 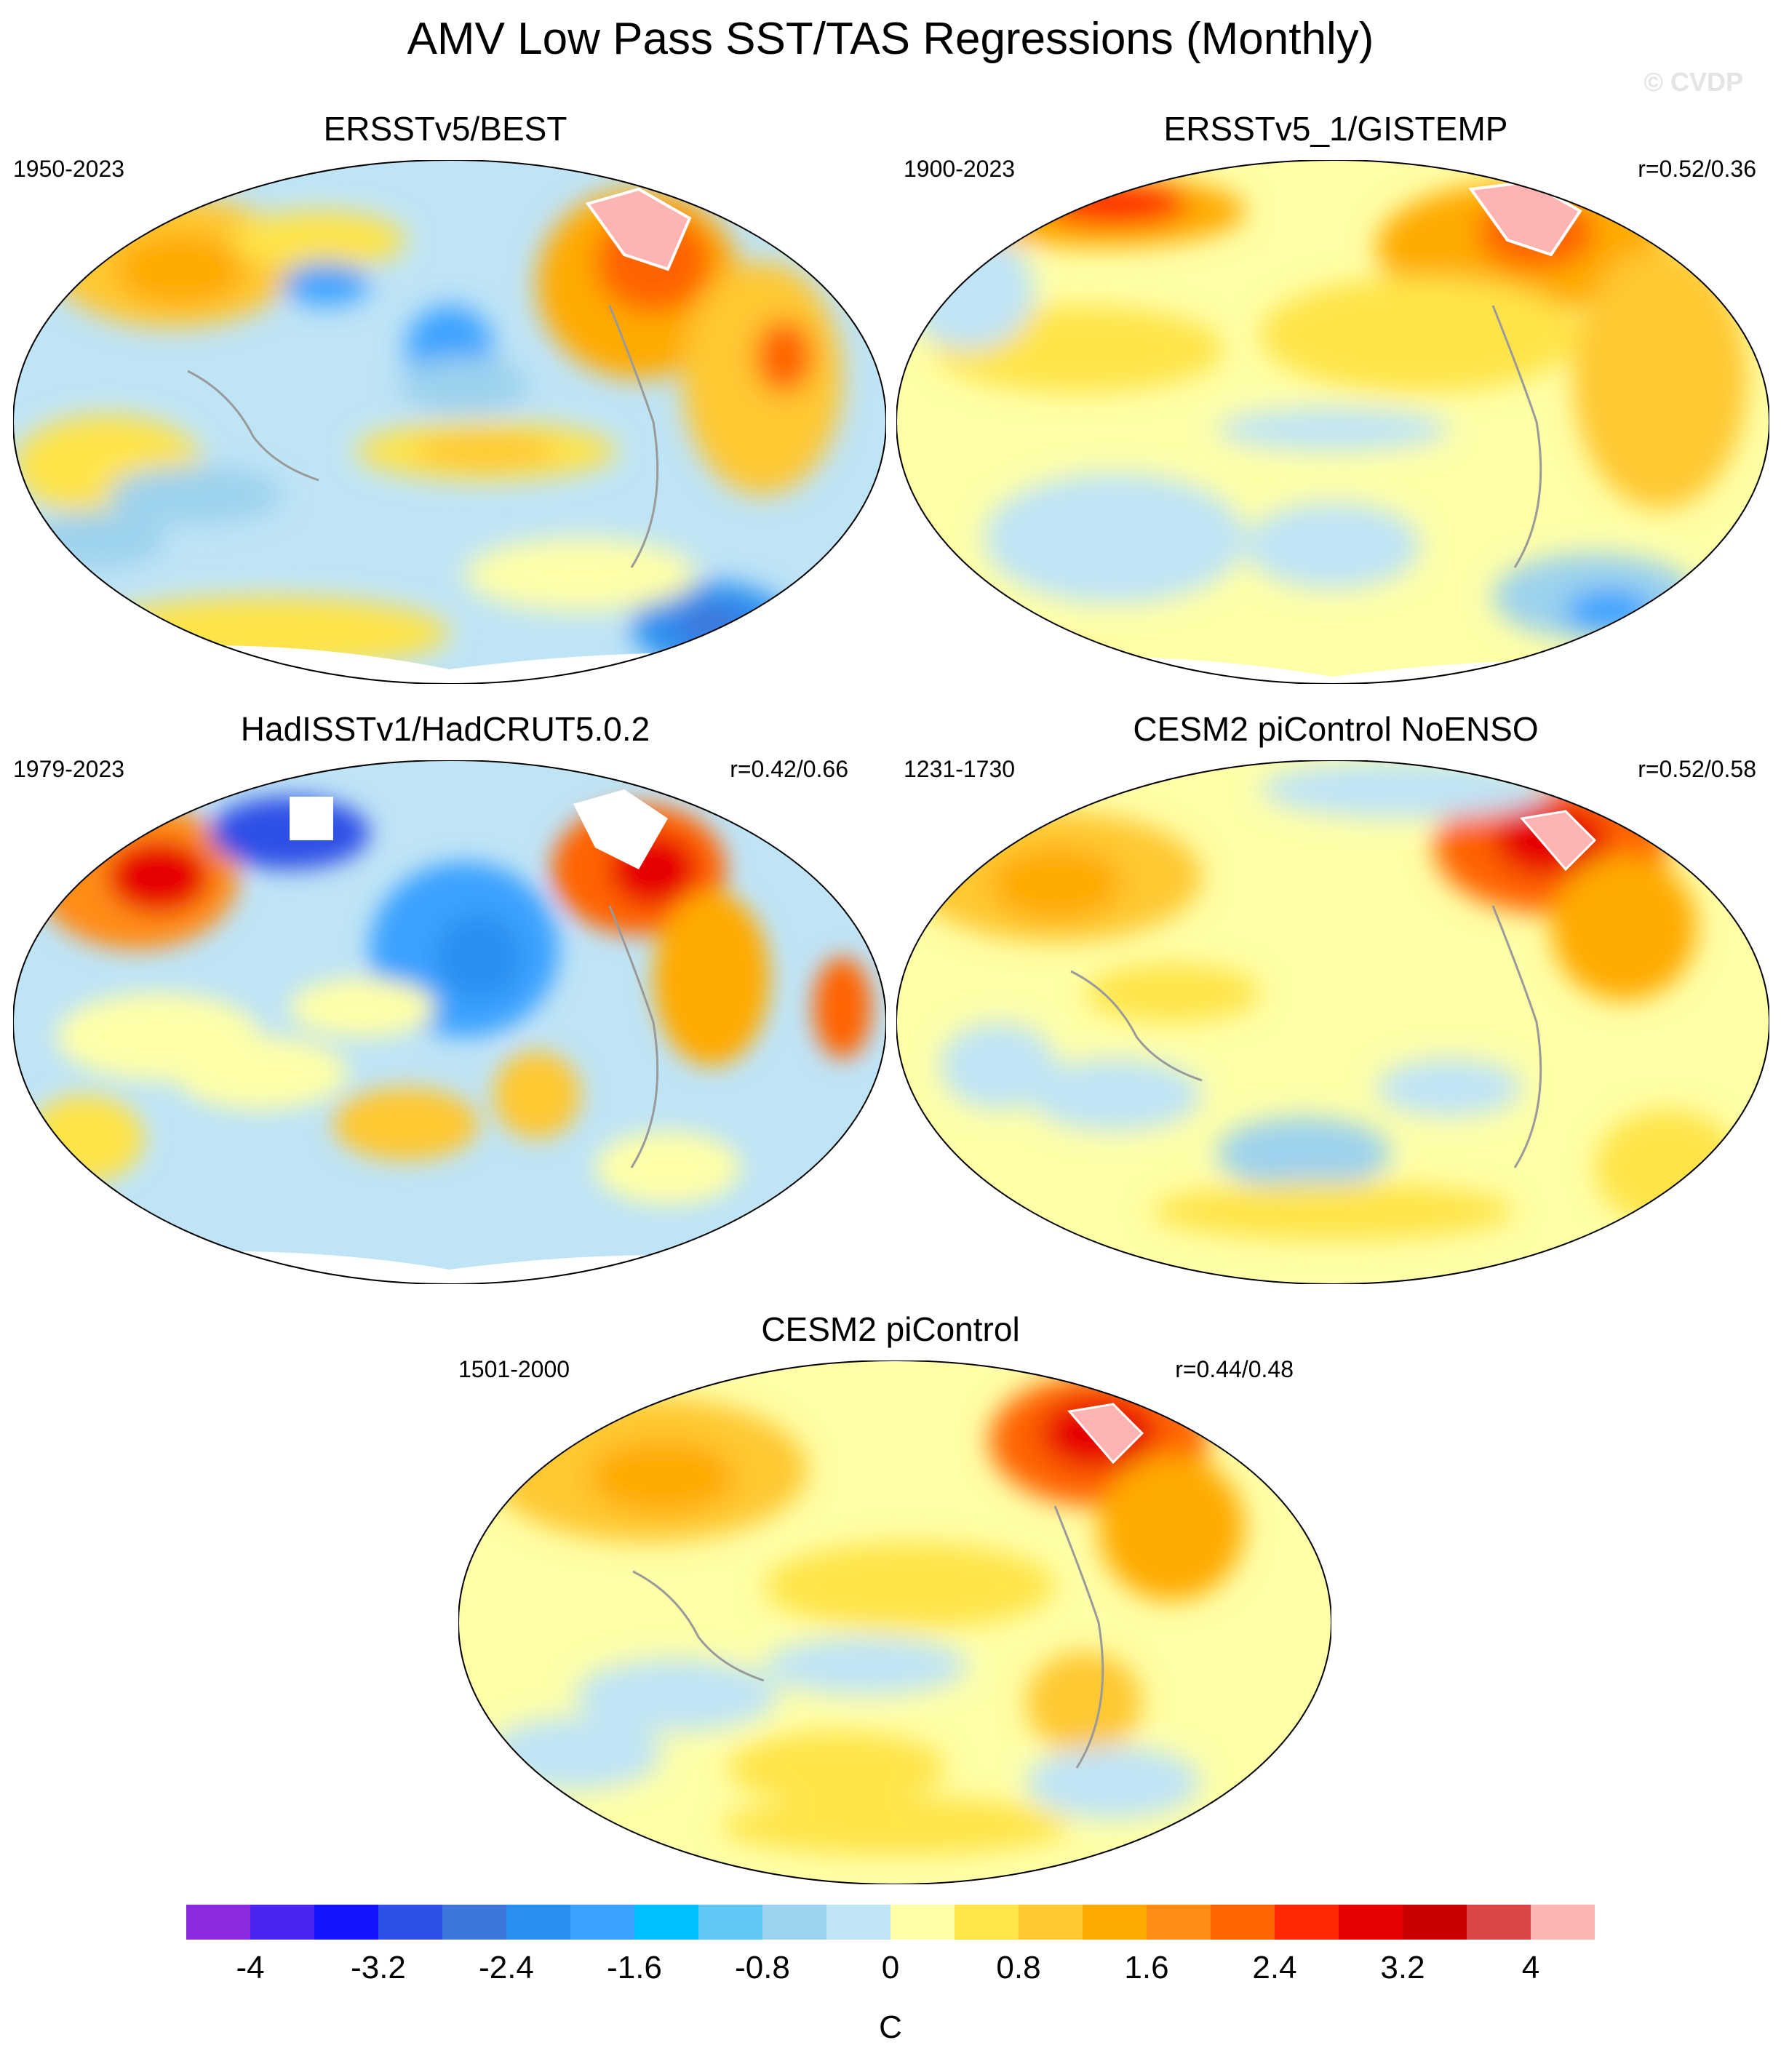 I want to click on colorbar-tick-label: -1.6, so click(x=634, y=1967).